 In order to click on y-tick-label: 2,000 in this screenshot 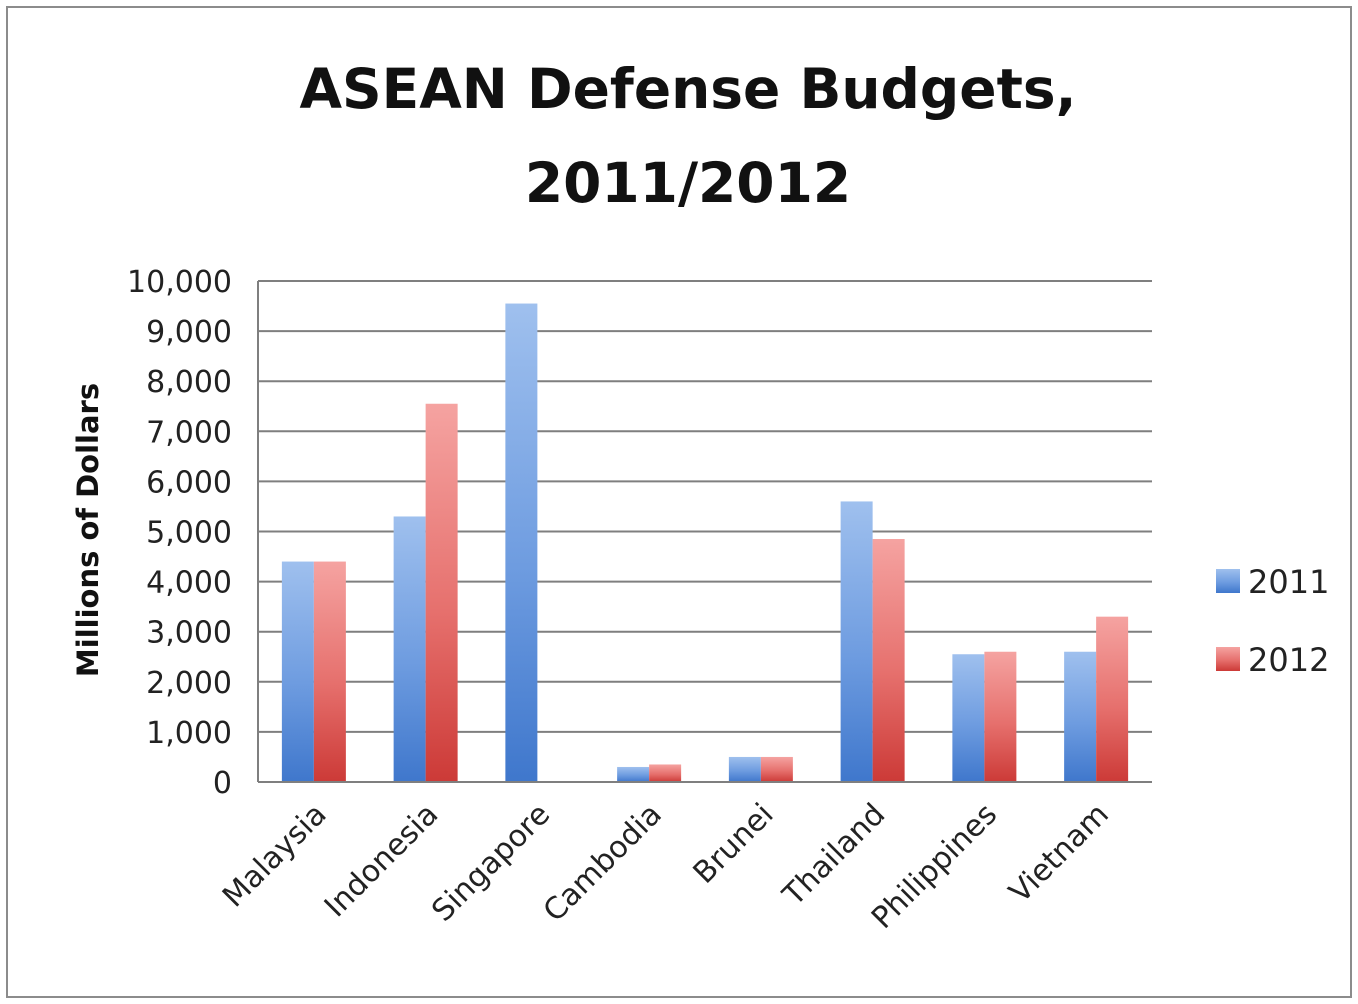, I will do `click(189, 683)`.